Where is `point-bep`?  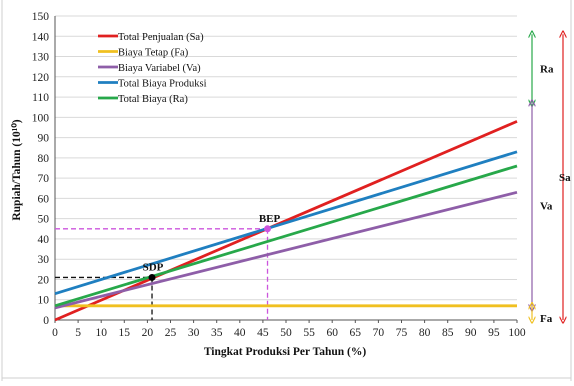 point-bep is located at coordinates (268, 229).